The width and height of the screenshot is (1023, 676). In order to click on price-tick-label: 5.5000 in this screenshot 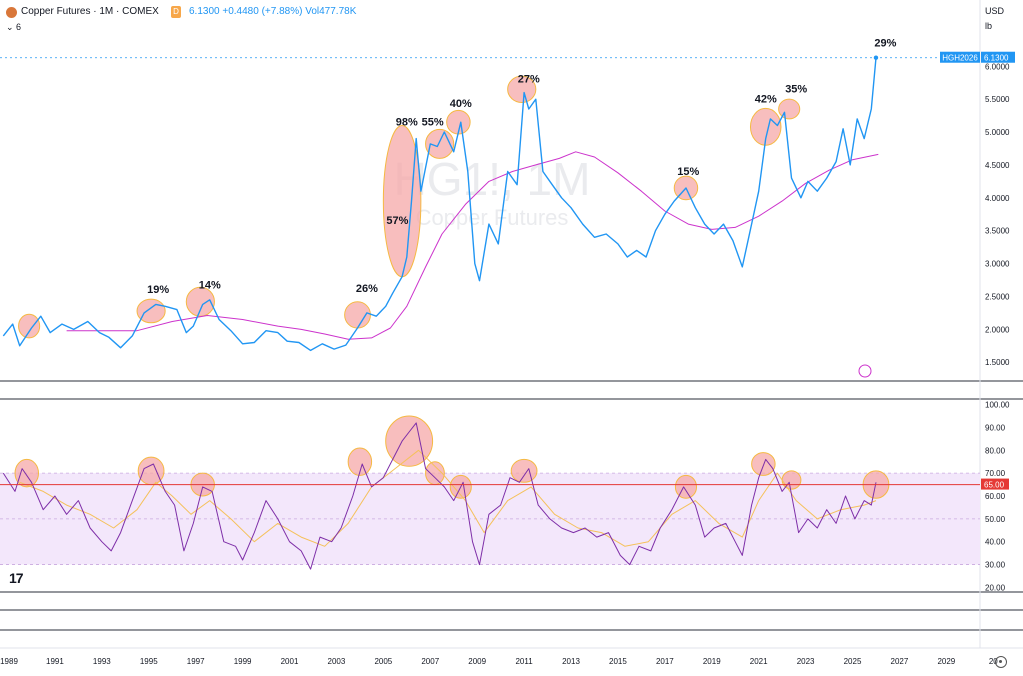, I will do `click(997, 99)`.